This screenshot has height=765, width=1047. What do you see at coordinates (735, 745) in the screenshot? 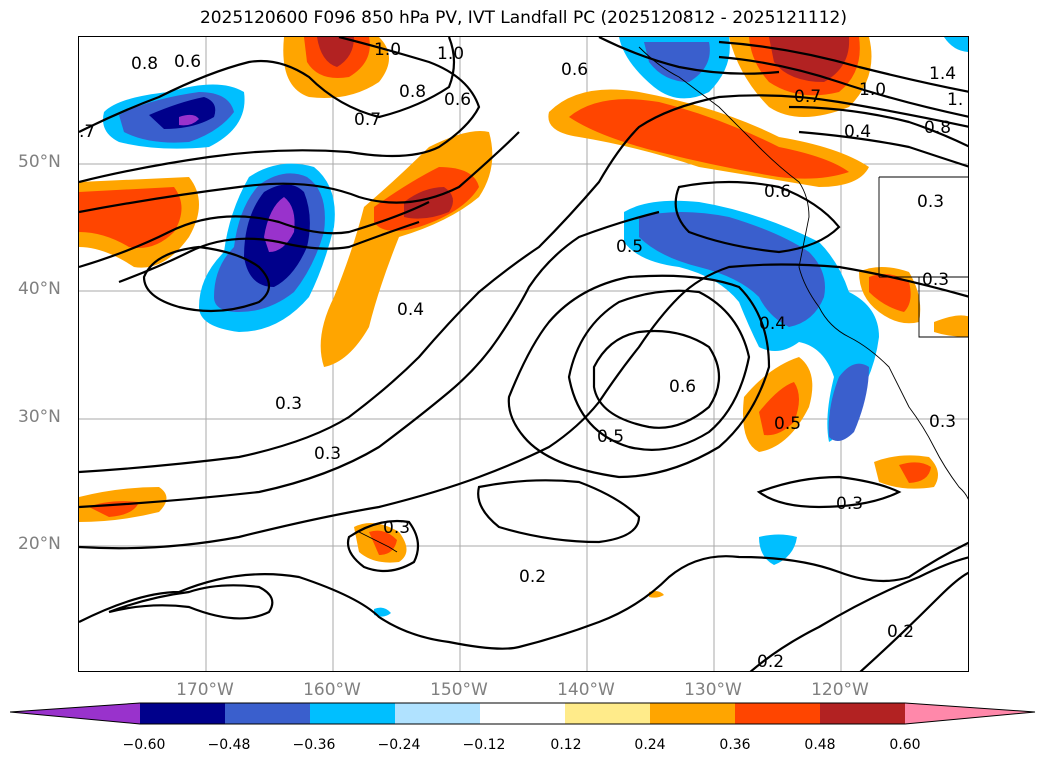
I see `colorbar-tick: 0.36` at bounding box center [735, 745].